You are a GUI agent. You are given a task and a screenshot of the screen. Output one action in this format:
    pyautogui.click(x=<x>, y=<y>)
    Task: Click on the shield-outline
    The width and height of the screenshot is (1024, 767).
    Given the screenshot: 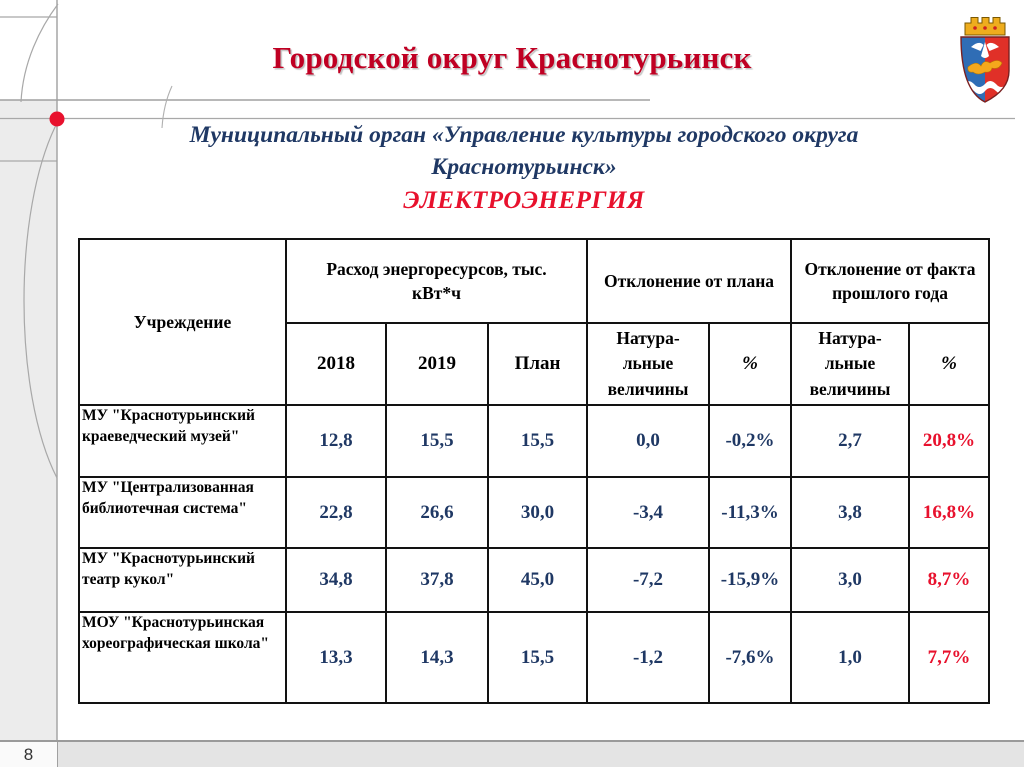 What is the action you would take?
    pyautogui.click(x=985, y=69)
    